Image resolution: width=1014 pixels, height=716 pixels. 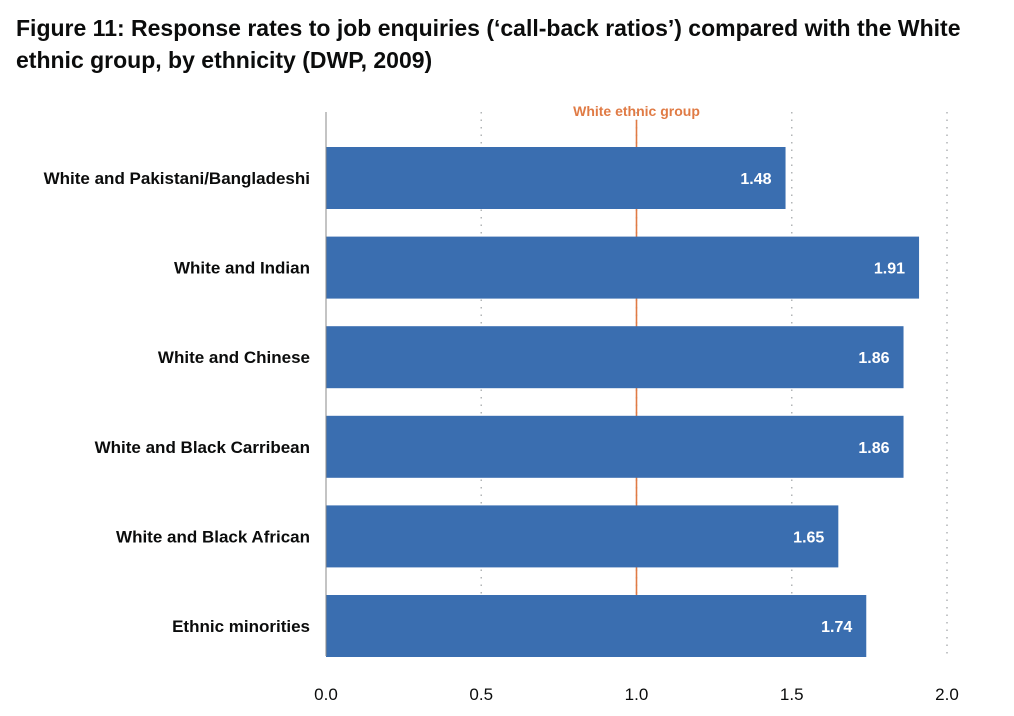 What do you see at coordinates (889, 269) in the screenshot?
I see `bar-value-label: 1.91` at bounding box center [889, 269].